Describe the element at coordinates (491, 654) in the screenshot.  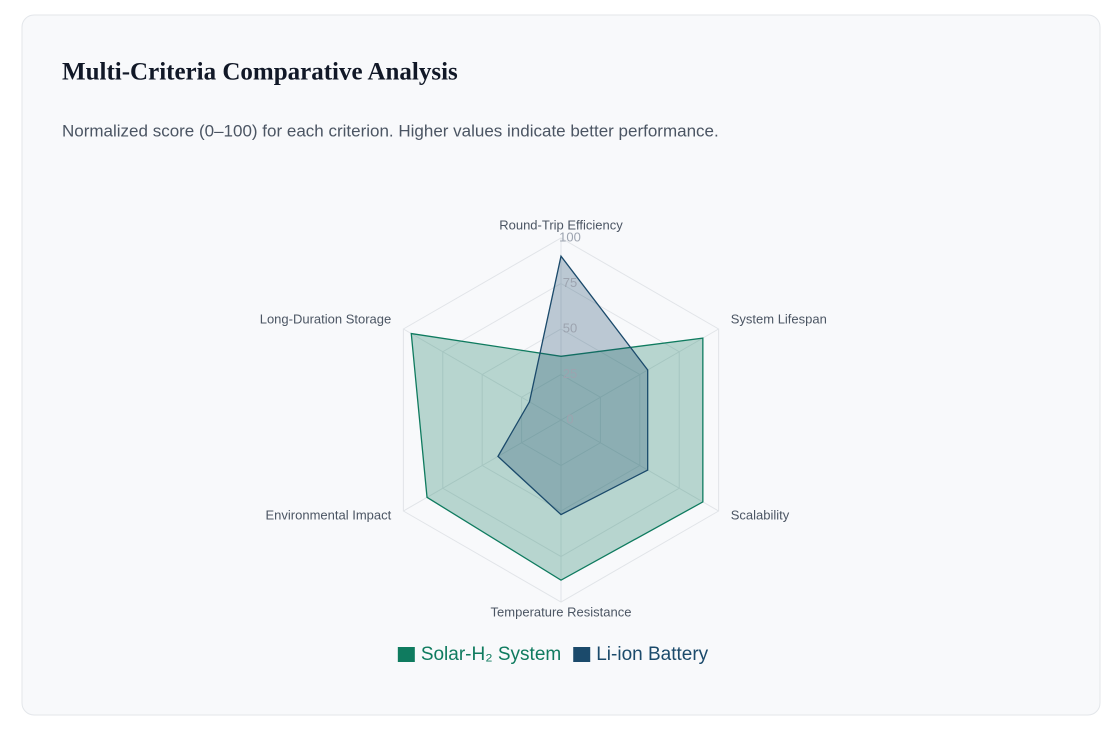
I see `legend-label: Solar-H₂ System` at that location.